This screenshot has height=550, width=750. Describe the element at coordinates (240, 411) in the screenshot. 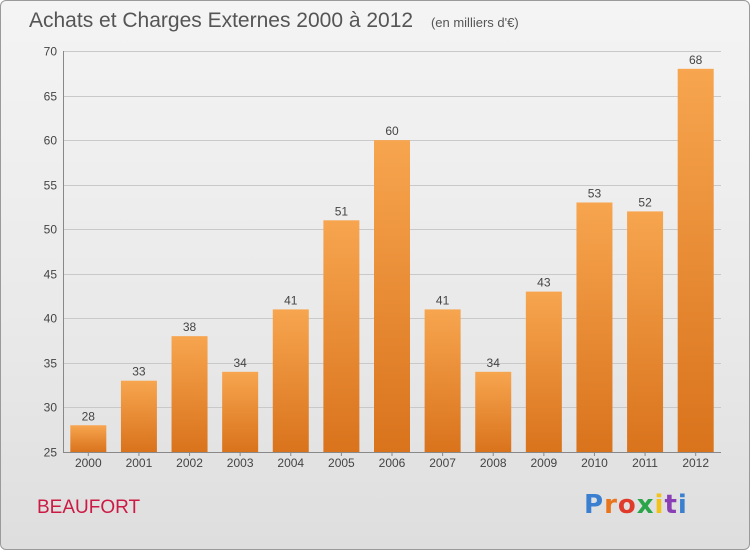

I see `bar-2003` at that location.